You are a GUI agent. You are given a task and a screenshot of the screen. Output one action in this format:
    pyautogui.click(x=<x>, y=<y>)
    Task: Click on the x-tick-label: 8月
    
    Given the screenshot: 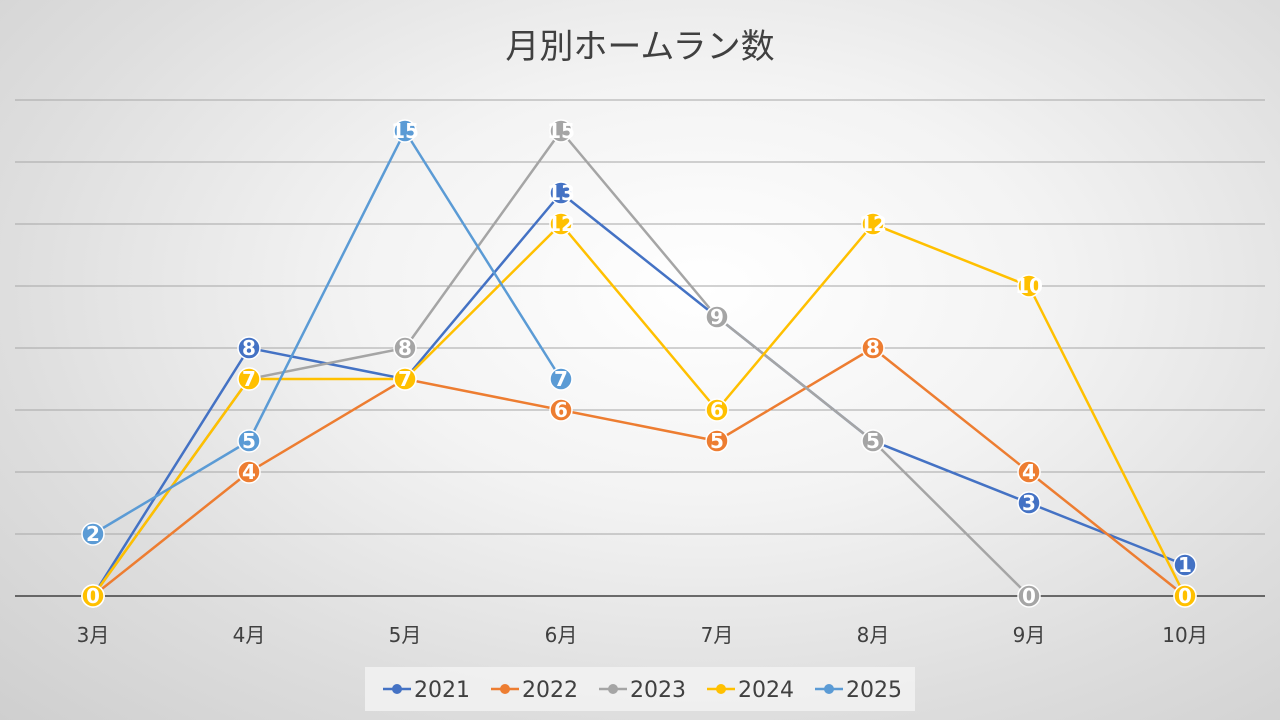 What is the action you would take?
    pyautogui.click(x=873, y=635)
    